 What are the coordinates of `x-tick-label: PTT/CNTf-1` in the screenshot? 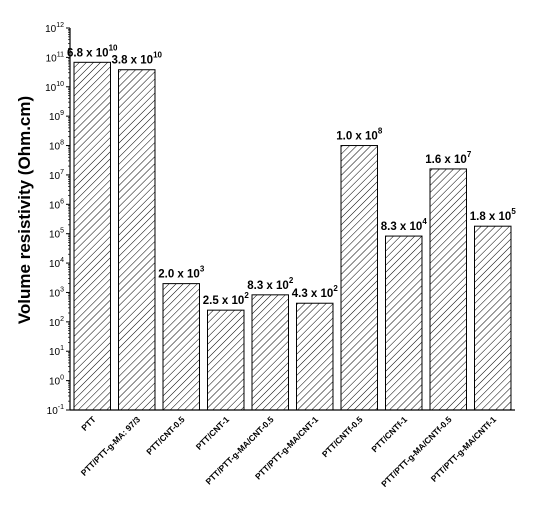 It's located at (389, 434).